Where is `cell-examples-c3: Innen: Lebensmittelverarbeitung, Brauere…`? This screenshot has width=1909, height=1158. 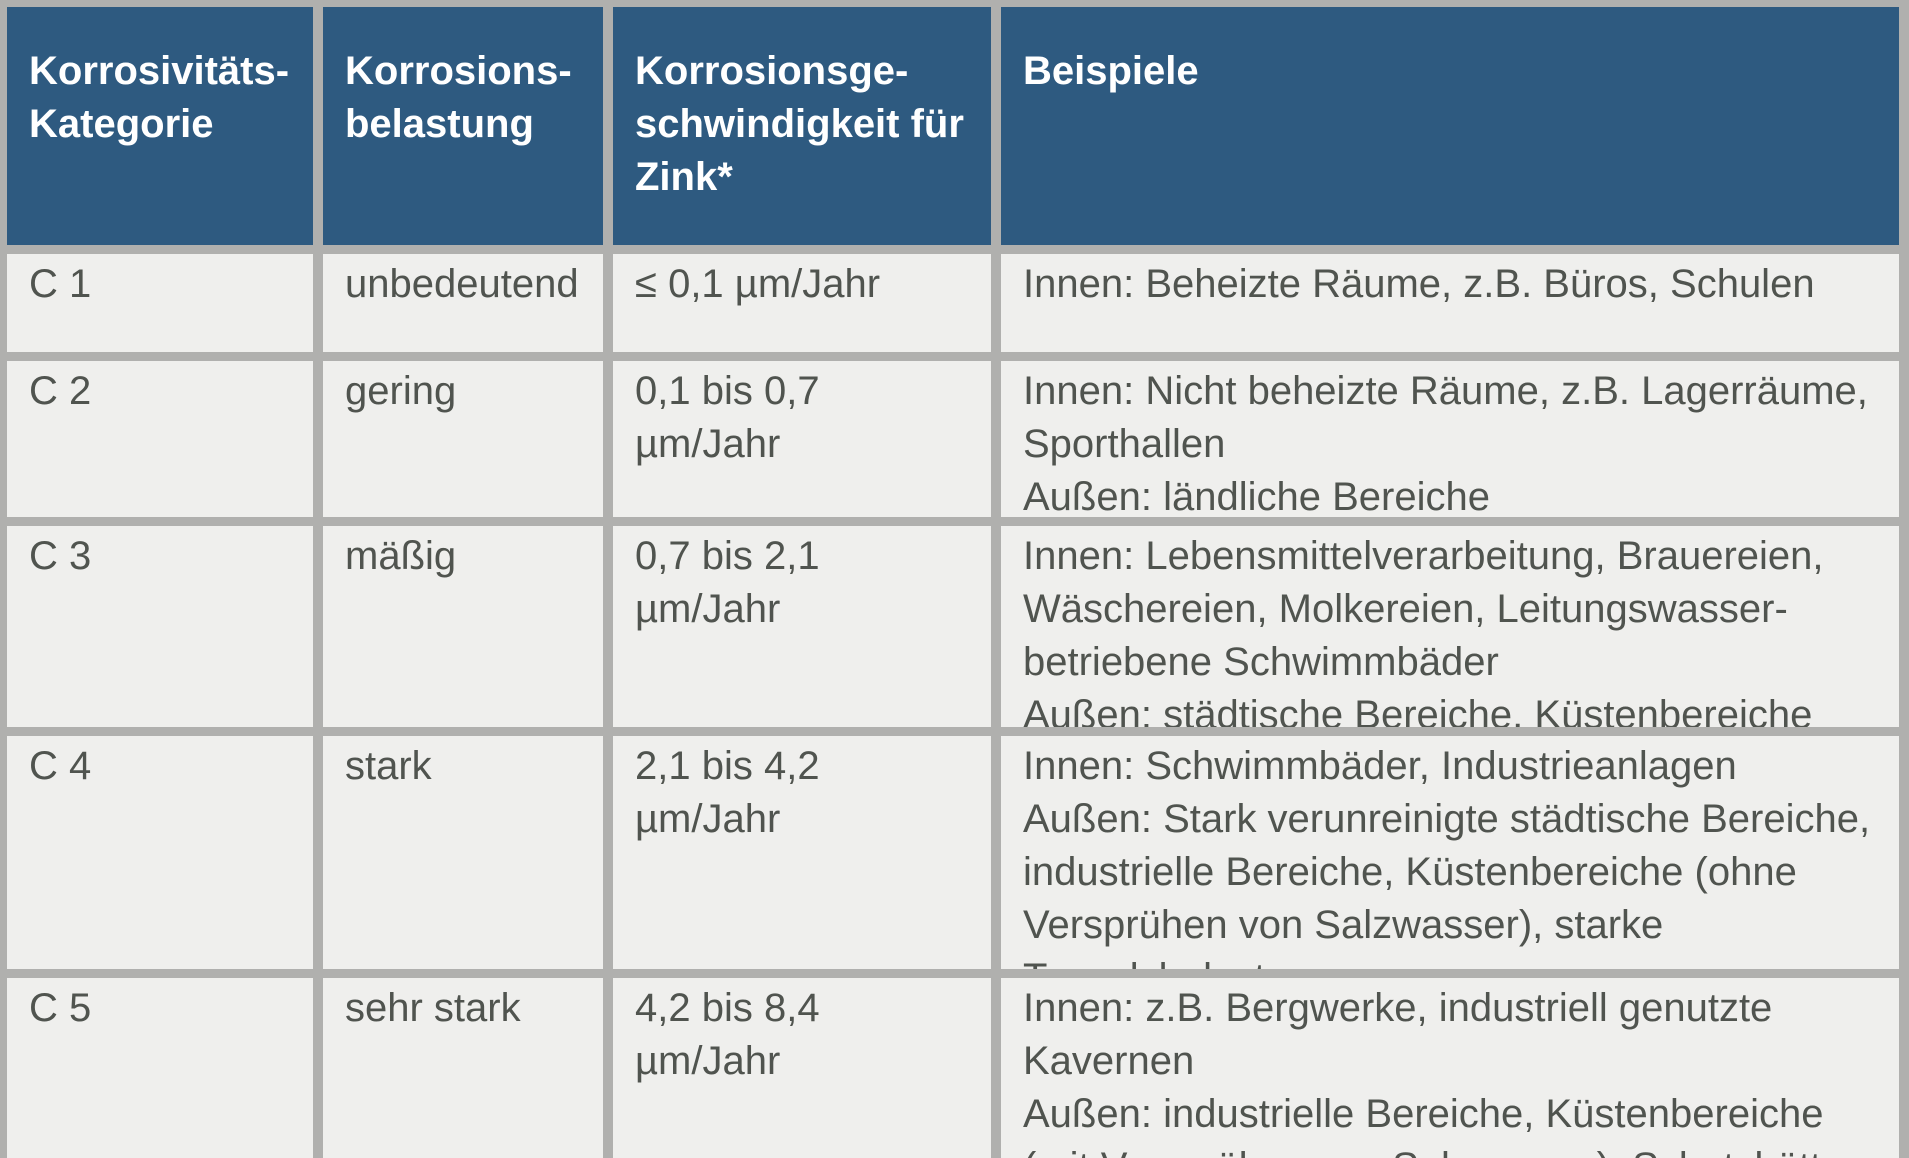
cell-examples-c3: Innen: Lebensmittelverarbeitung, Brauere… is located at coordinates (1450, 626).